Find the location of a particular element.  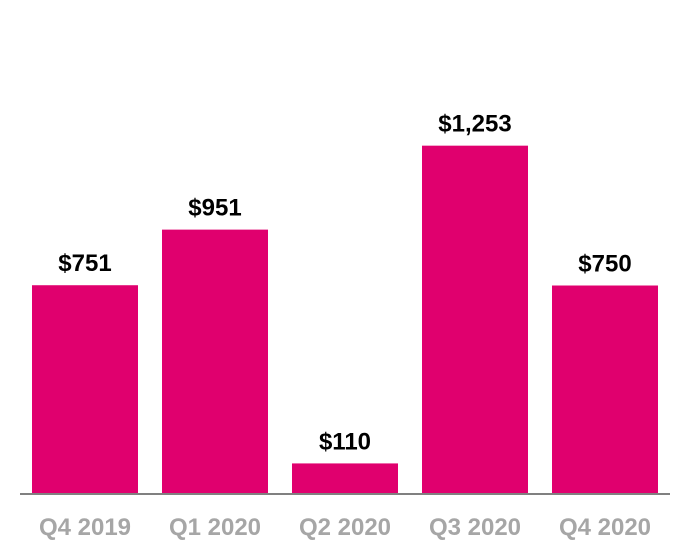

x-tick-label: Q4 2020 is located at coordinates (605, 527).